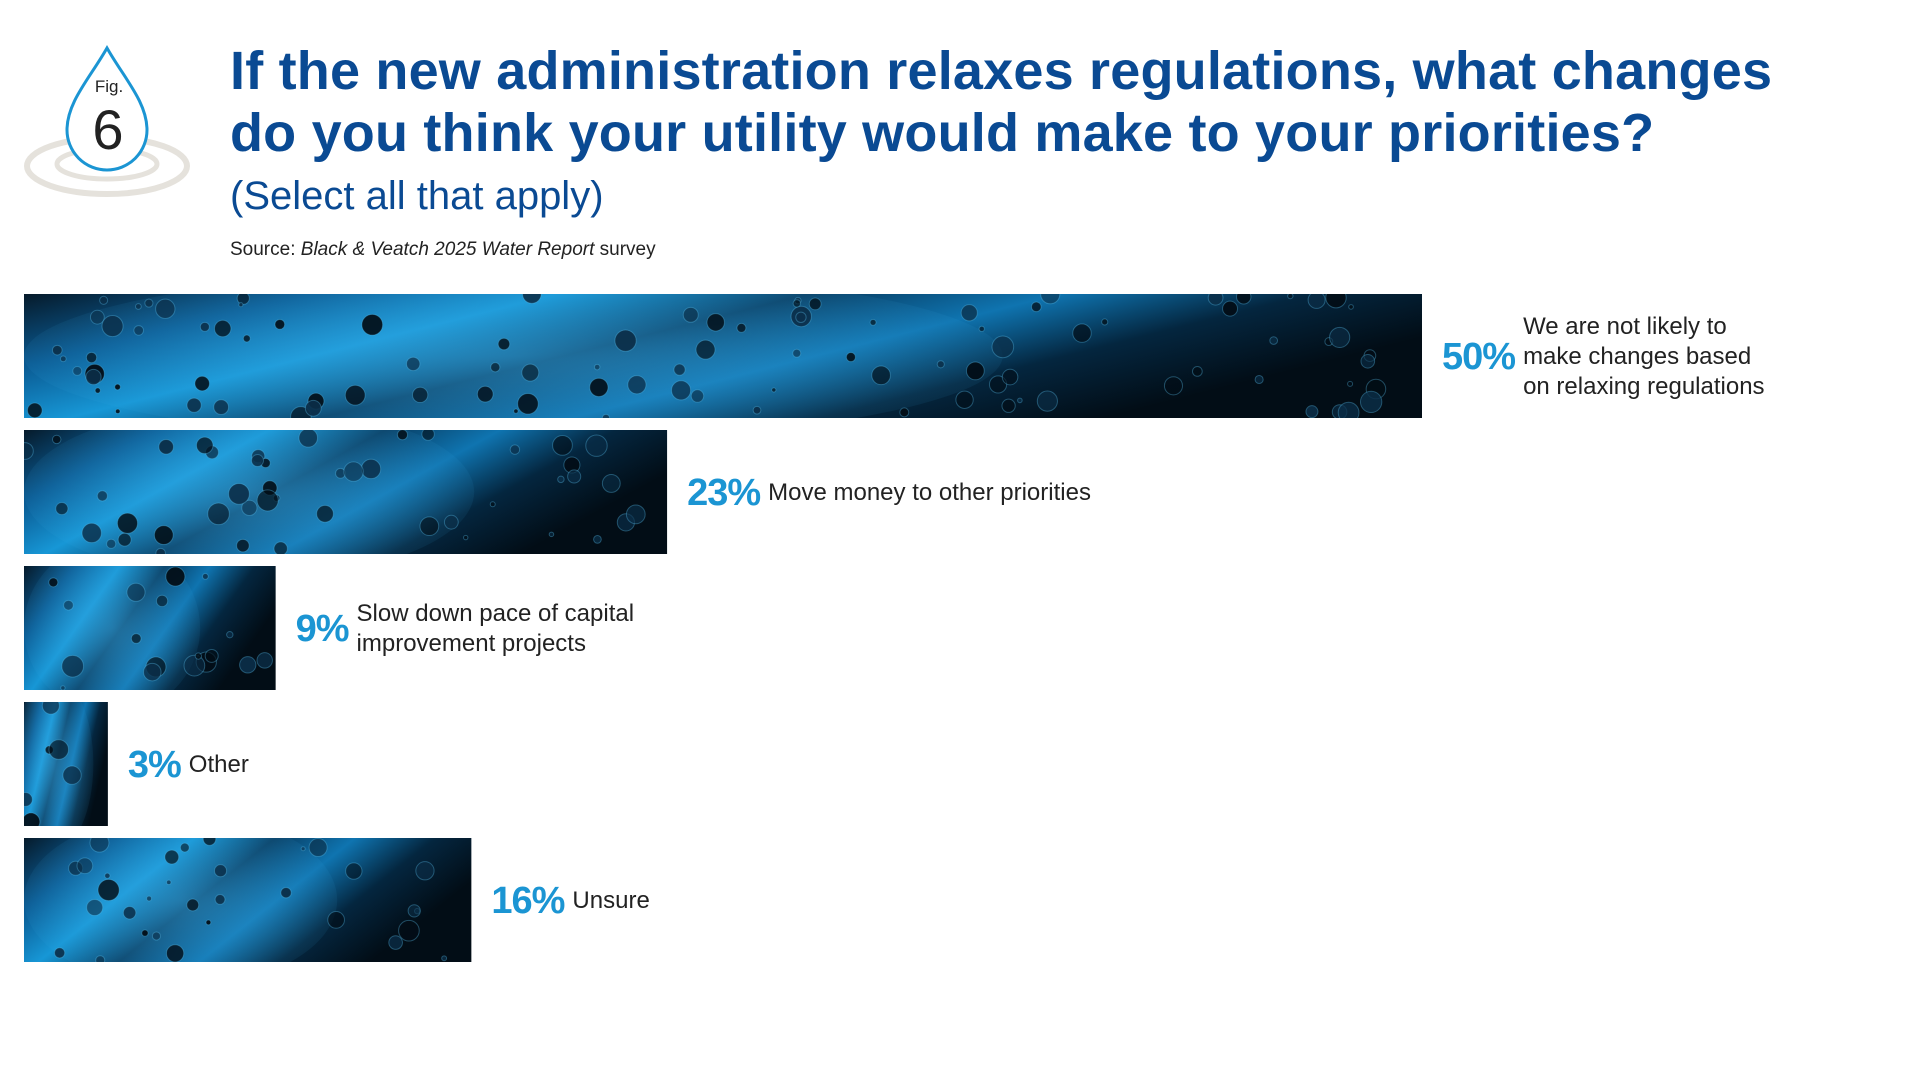 Image resolution: width=1920 pixels, height=1080 pixels. What do you see at coordinates (1637, 356) in the screenshot?
I see `category-label-line: make changes based` at bounding box center [1637, 356].